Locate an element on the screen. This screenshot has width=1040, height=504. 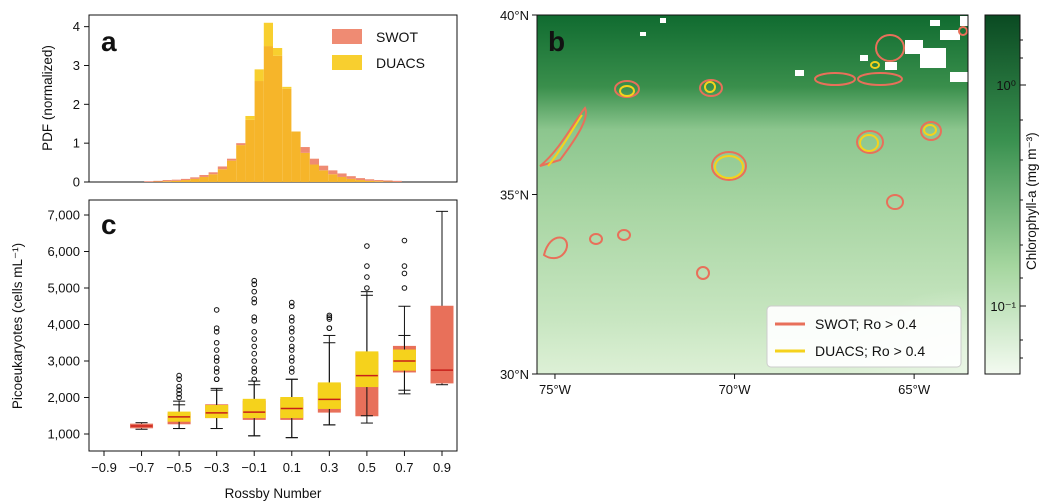
x-tick-label: −0.5 is located at coordinates (179, 467).